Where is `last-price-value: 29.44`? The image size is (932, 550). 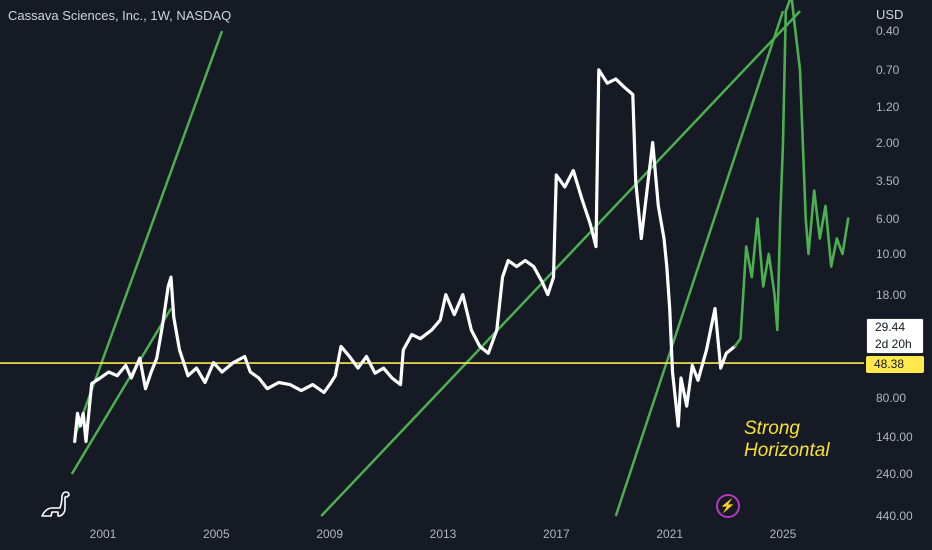 last-price-value: 29.44 is located at coordinates (890, 327).